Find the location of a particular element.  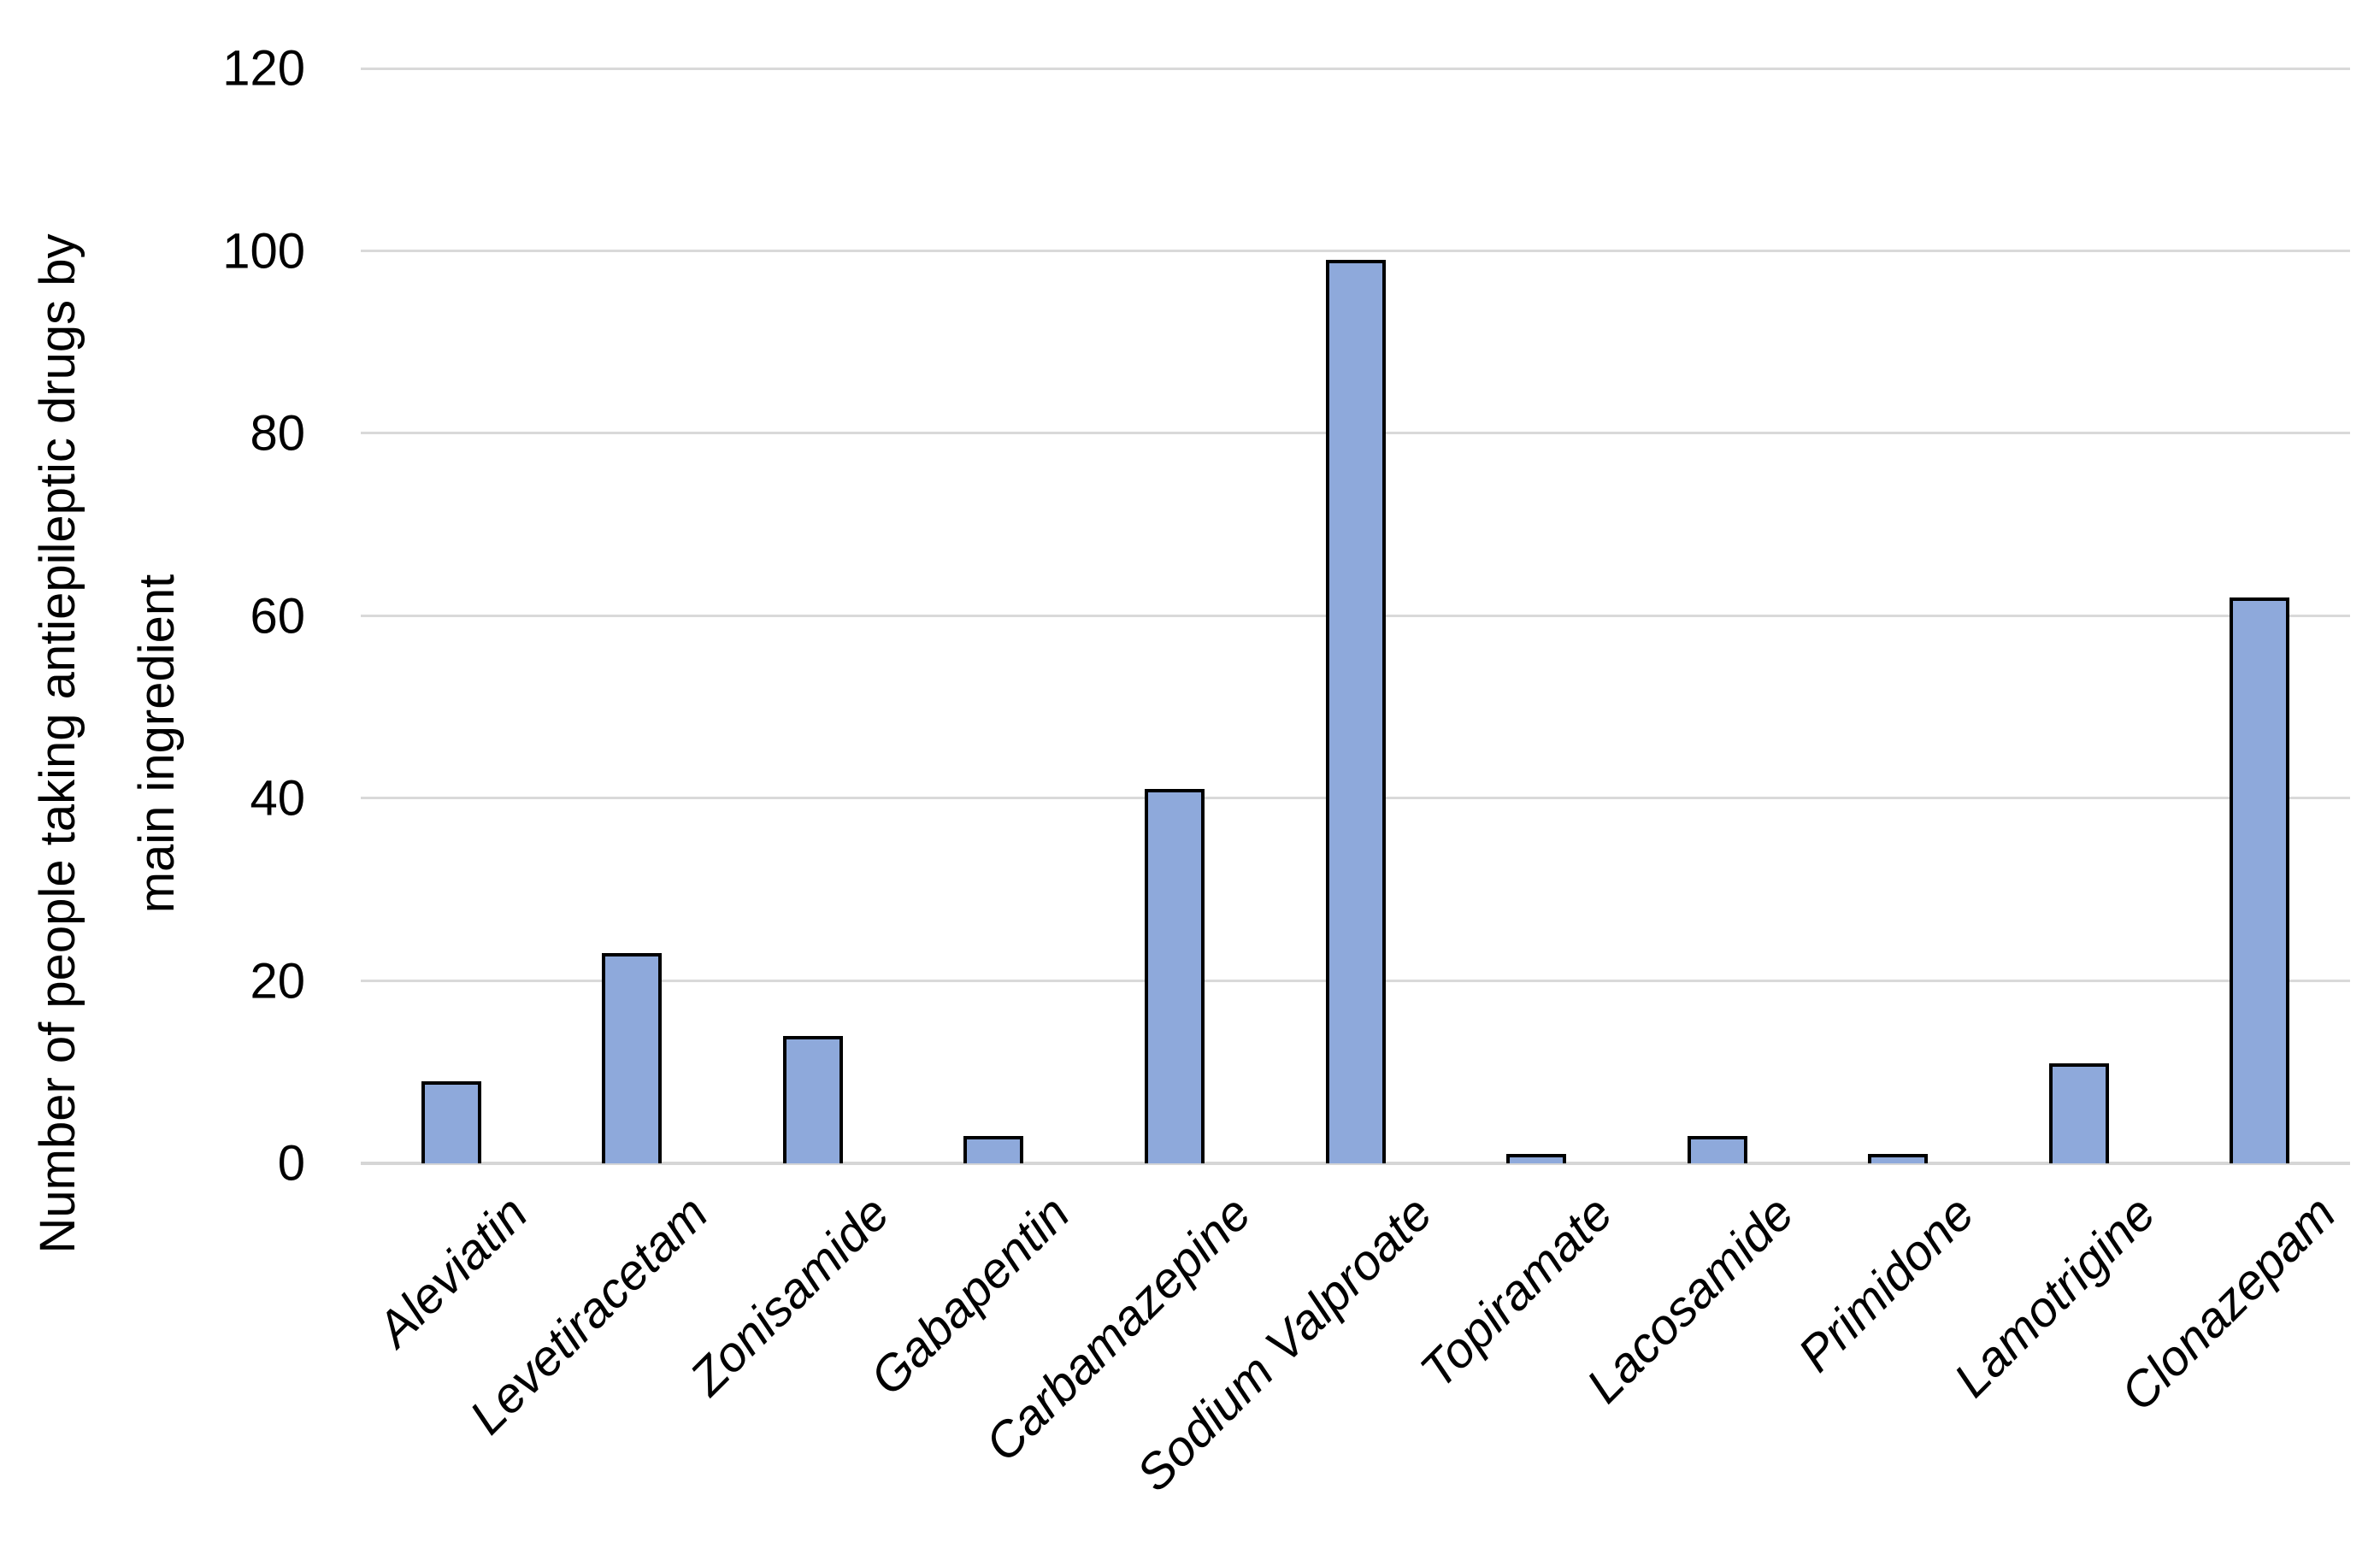

y-tick-label-60: 60 is located at coordinates (278, 616).